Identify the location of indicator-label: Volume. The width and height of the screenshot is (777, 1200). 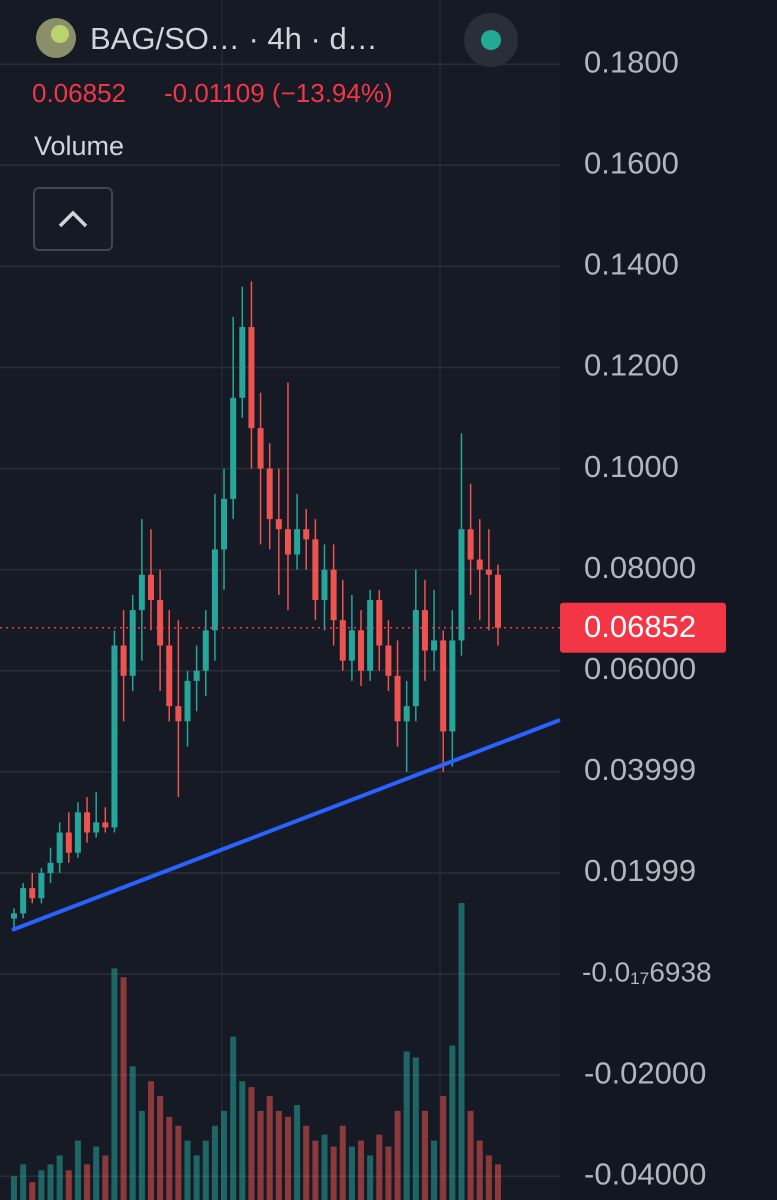
(79, 146).